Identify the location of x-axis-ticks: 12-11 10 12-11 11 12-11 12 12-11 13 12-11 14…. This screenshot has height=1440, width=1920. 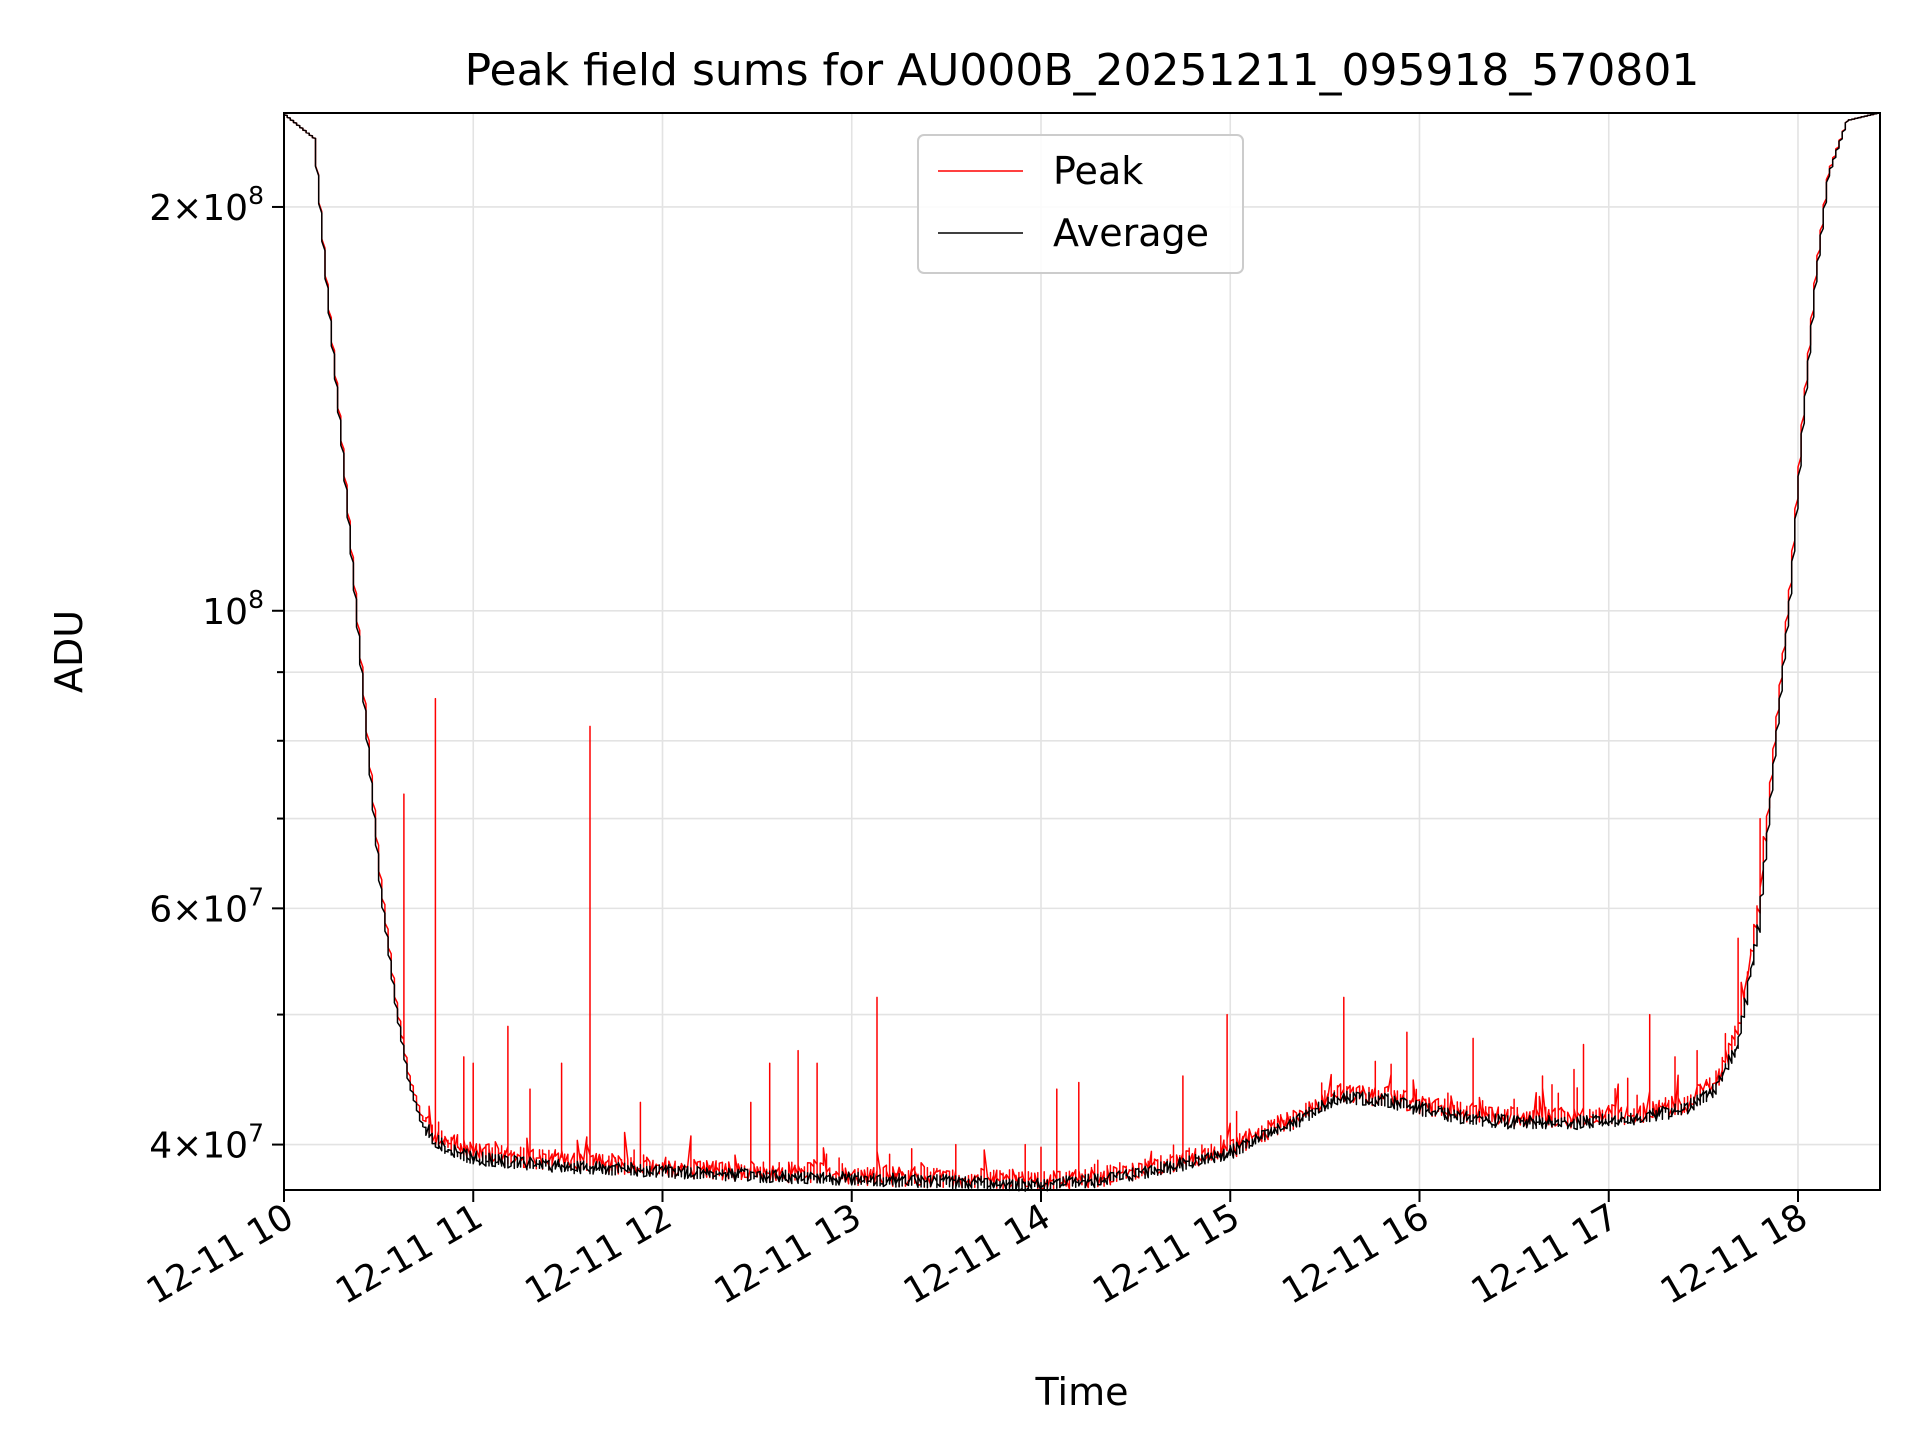
(977, 1251).